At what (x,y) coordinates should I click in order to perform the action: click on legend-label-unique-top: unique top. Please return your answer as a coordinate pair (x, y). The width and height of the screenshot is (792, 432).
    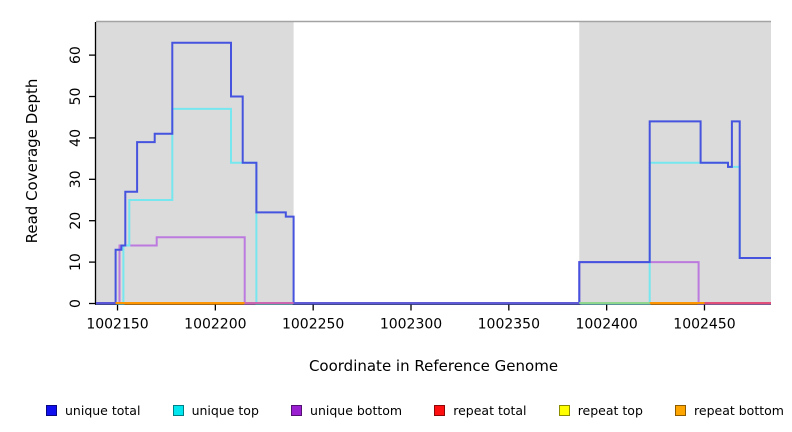
    Looking at the image, I should click on (225, 410).